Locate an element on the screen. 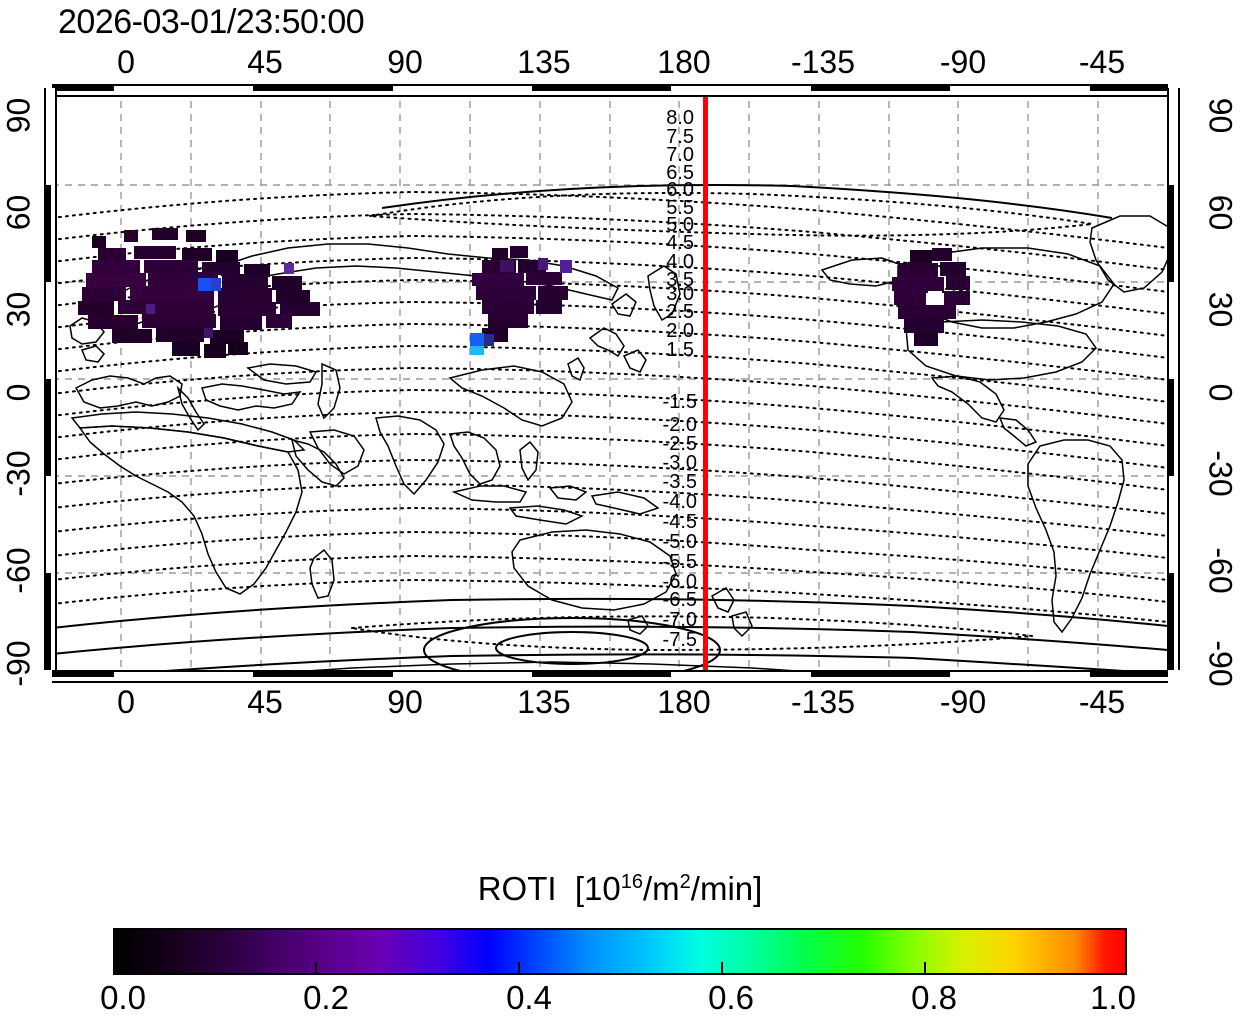 The image size is (1240, 1024). svg-text: -5.0 is located at coordinates (680, 542).